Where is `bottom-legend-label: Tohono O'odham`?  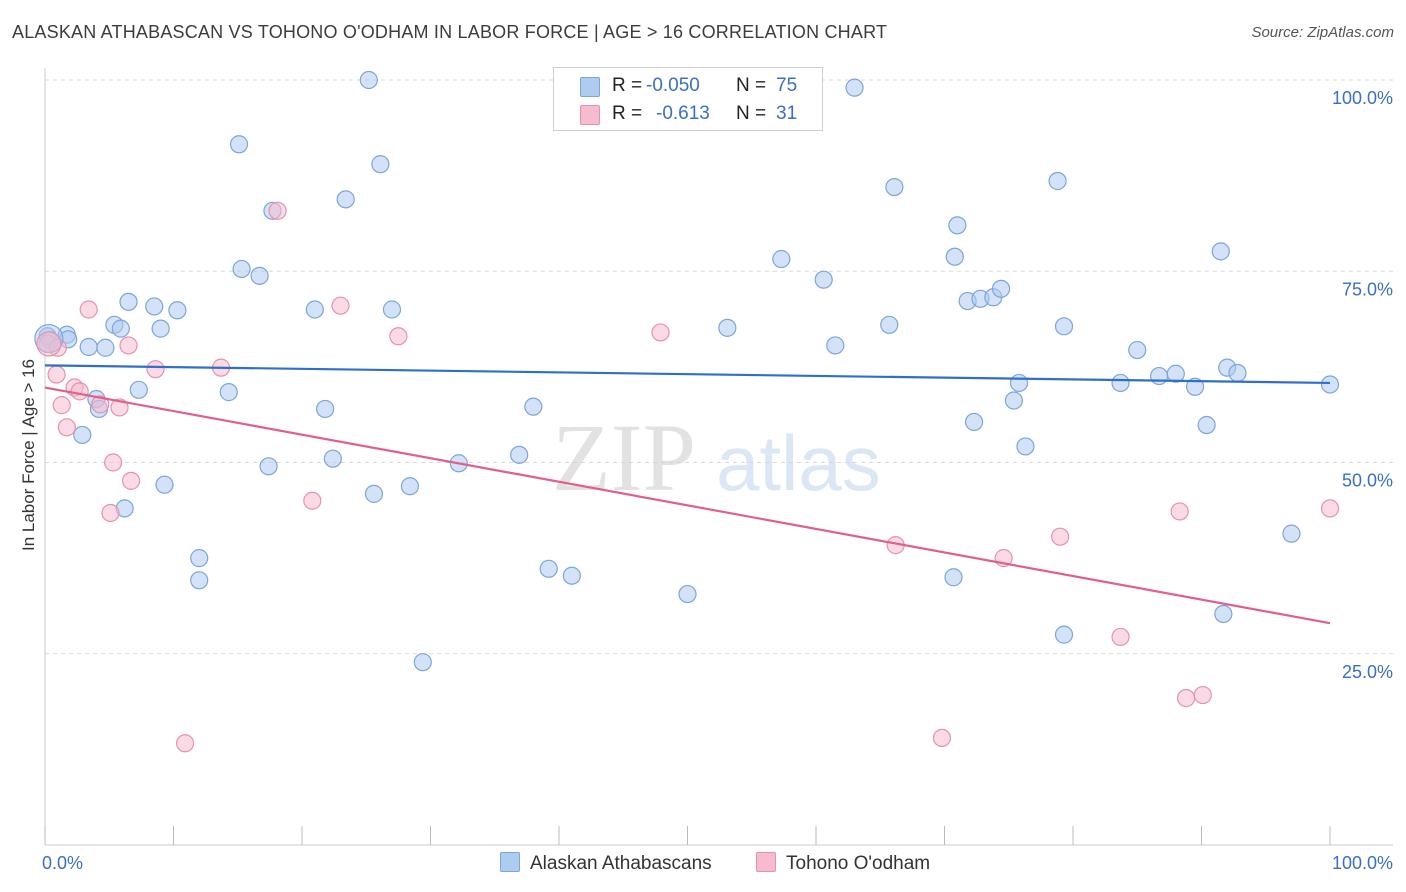
bottom-legend-label: Tohono O'odham is located at coordinates (858, 863).